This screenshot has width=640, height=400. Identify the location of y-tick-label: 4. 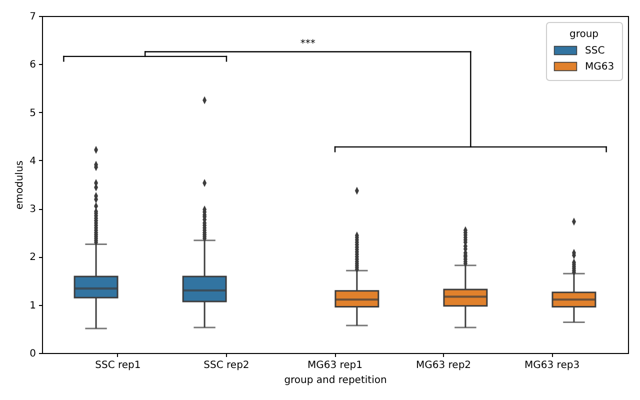
(33, 161).